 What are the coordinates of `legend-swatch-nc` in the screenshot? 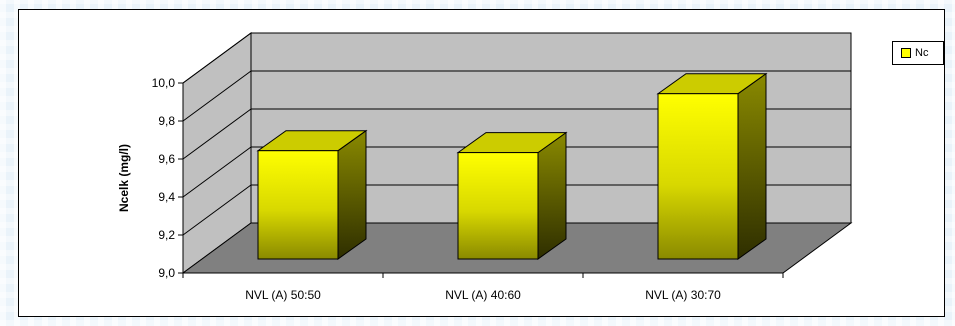 It's located at (906, 53).